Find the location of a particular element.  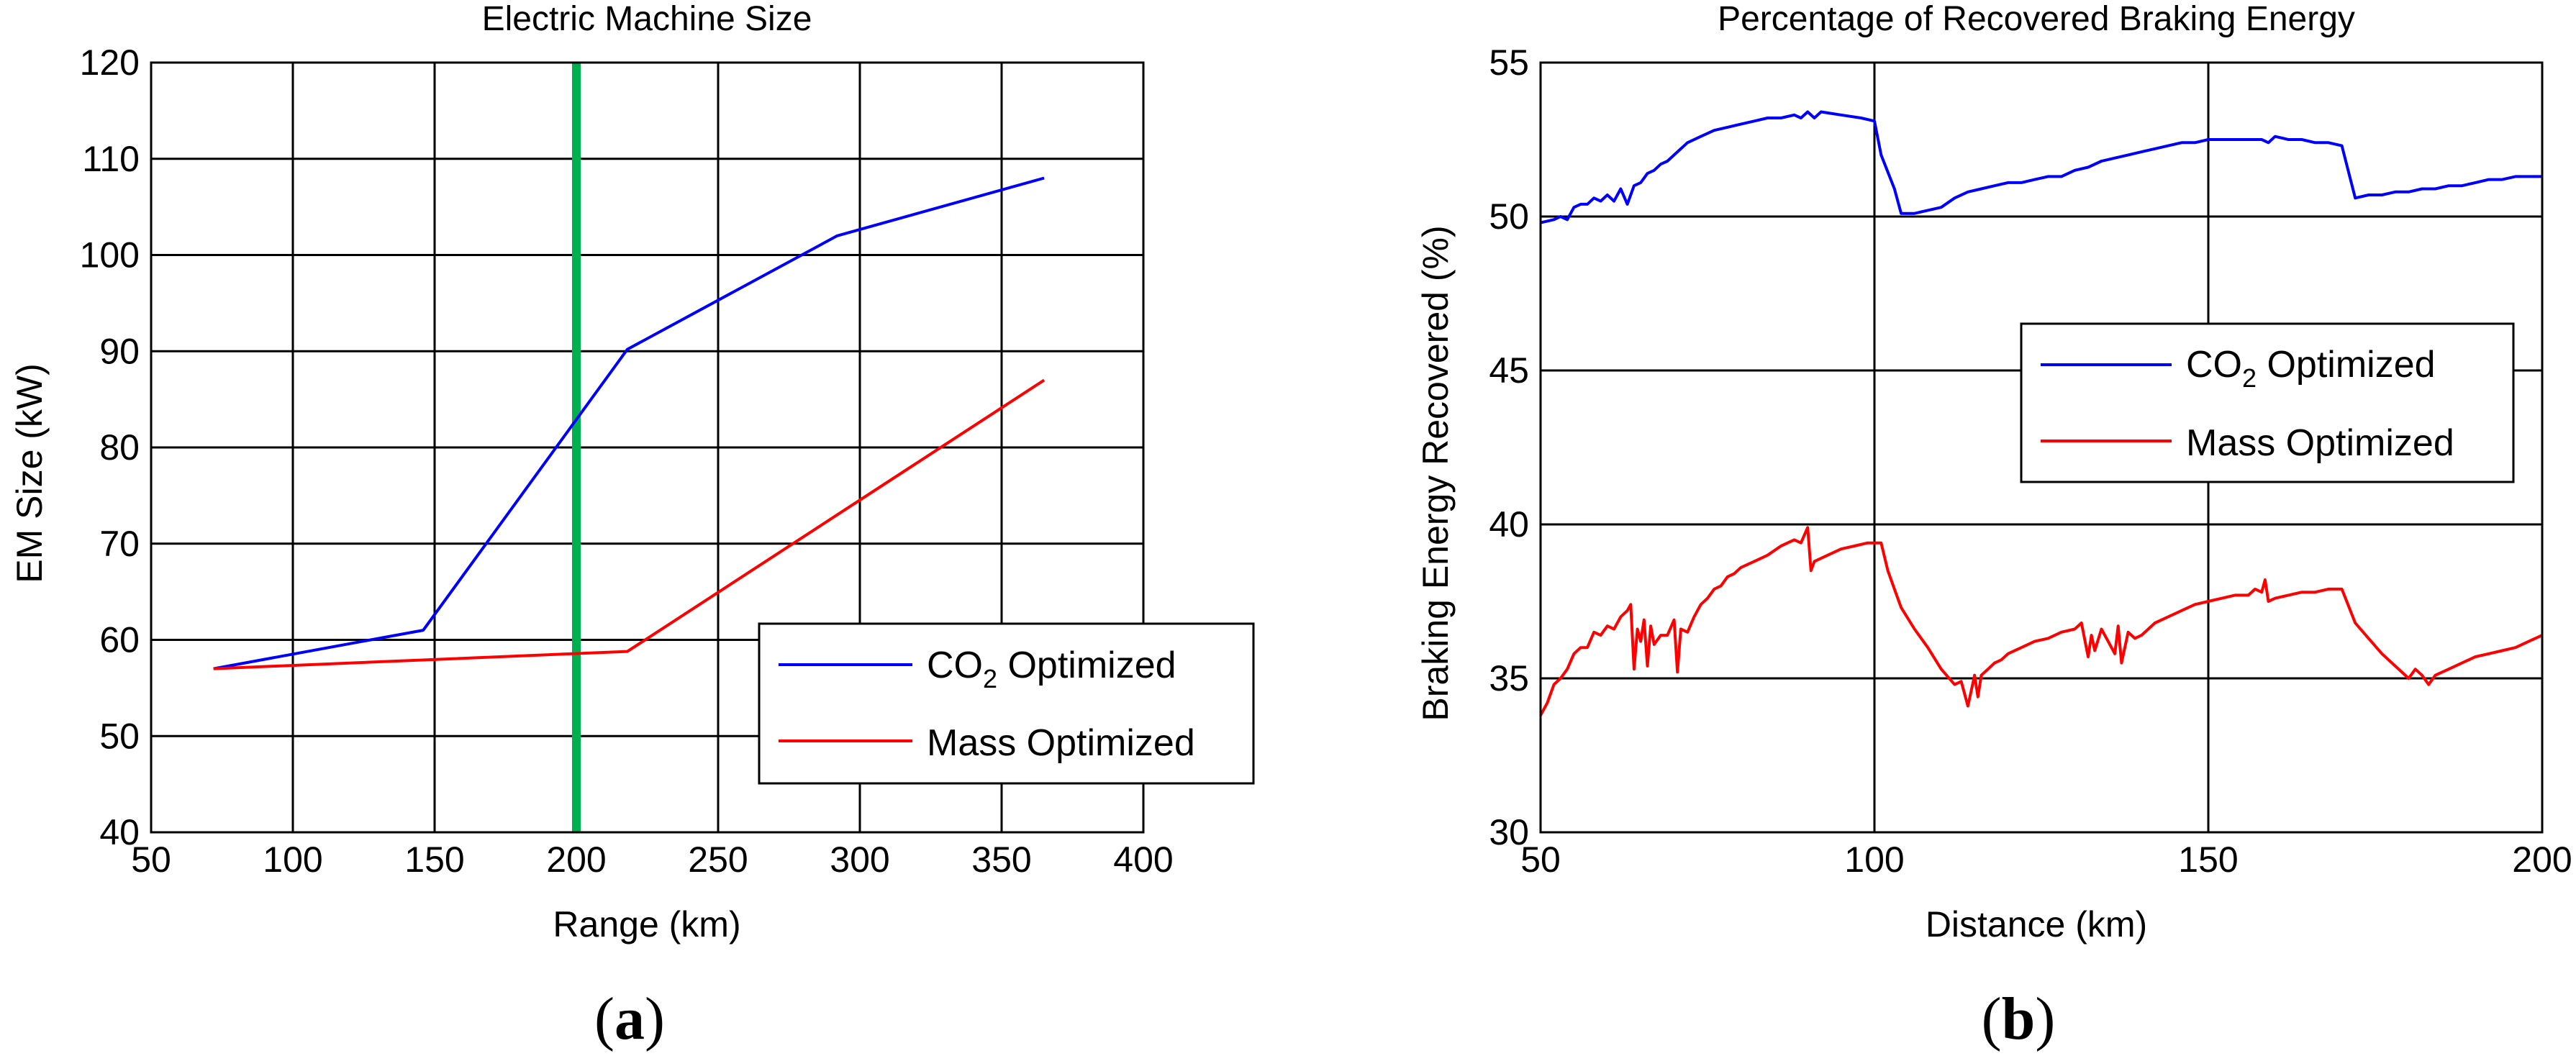

chart-a-legend-entry-mass: Mass Optimized is located at coordinates (1061, 743).